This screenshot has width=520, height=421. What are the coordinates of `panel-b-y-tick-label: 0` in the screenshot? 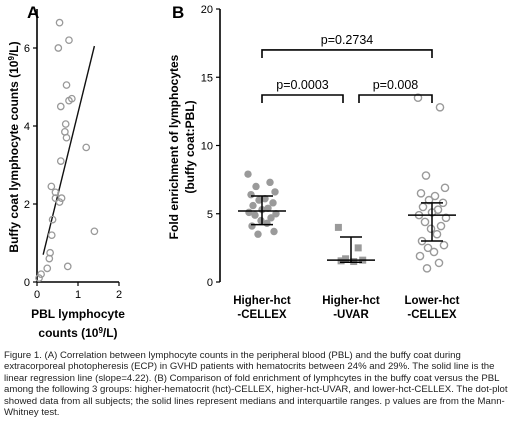 It's located at (210, 283).